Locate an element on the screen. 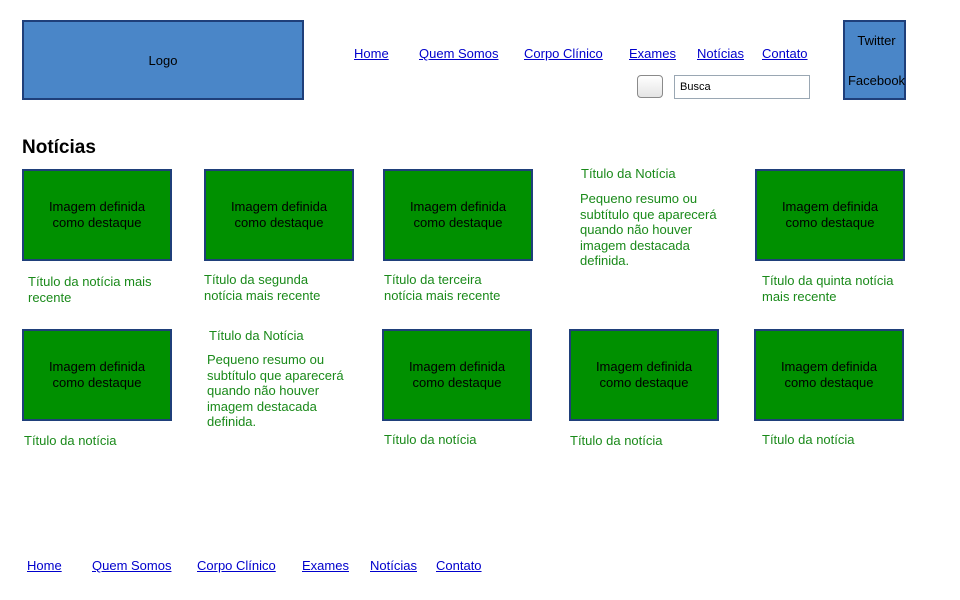 The width and height of the screenshot is (960, 600). news-title-5: Título da quinta notícia mais recente is located at coordinates (828, 288).